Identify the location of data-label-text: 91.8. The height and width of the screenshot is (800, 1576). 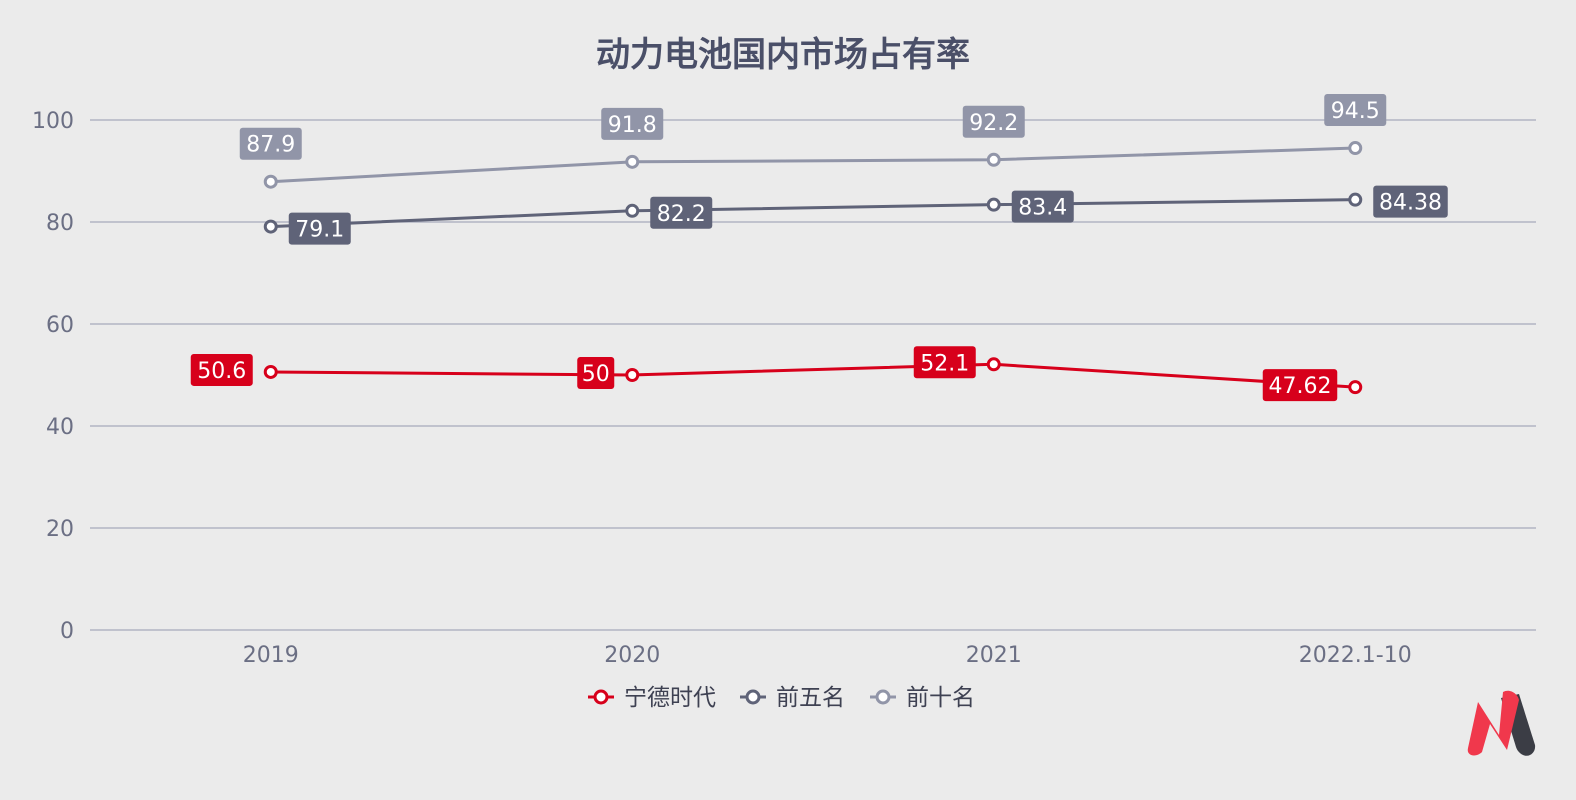
(632, 125).